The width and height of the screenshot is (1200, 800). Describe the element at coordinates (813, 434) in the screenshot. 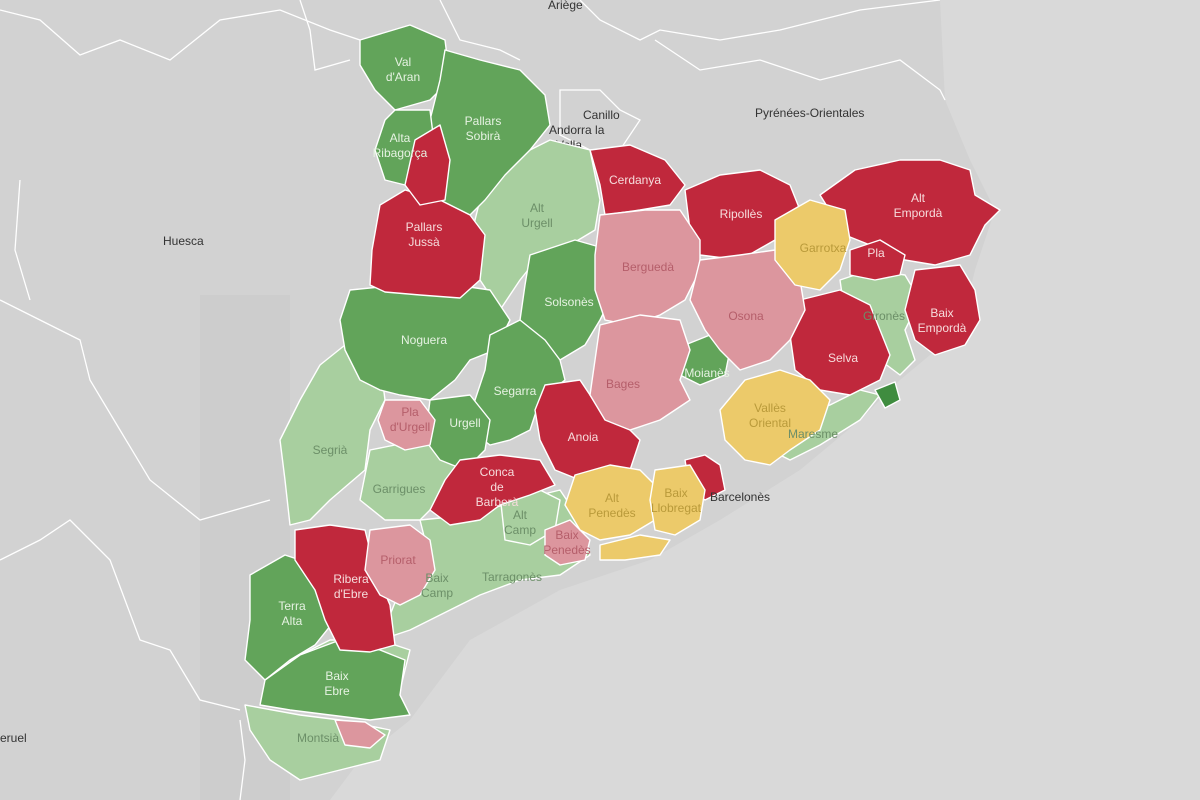

I see `label-maresme: Maresme` at that location.